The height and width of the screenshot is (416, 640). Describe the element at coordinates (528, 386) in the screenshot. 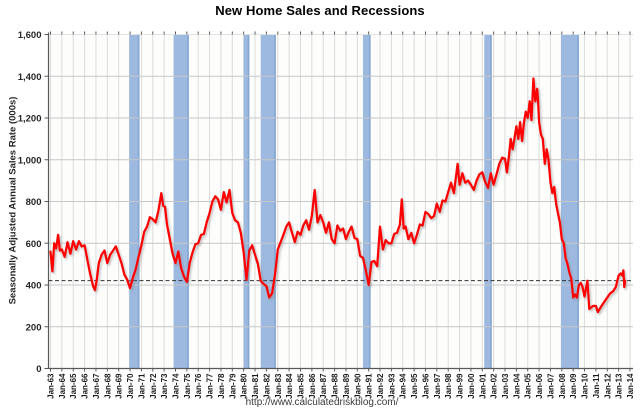

I see `x-tick-label: Jan-05` at that location.